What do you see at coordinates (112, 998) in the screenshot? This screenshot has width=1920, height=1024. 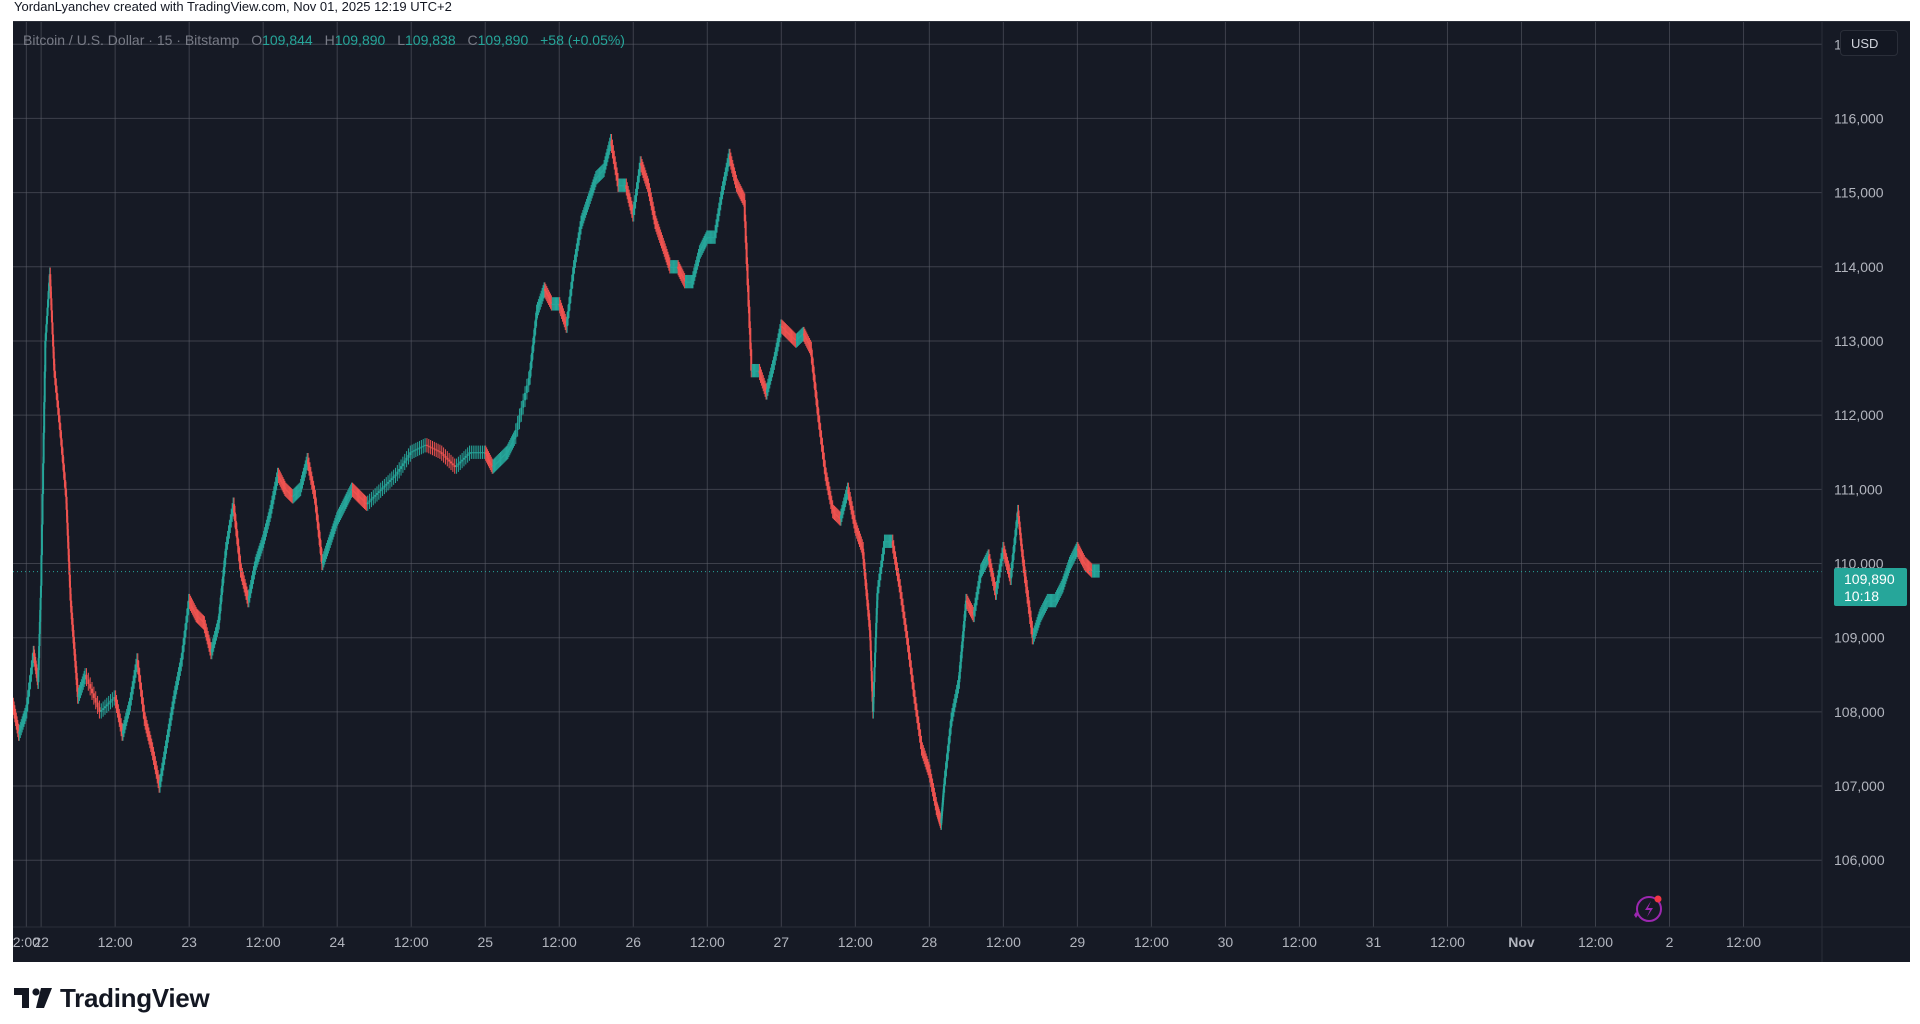 I see `tradingview-logo: TradingView` at bounding box center [112, 998].